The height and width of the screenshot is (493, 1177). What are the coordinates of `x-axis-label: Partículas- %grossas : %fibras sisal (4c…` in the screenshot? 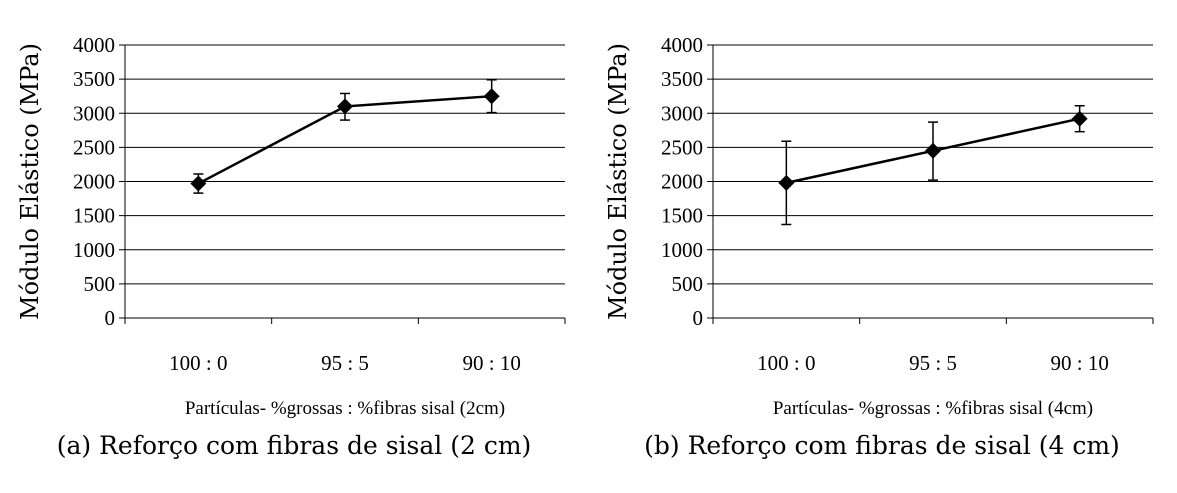 It's located at (933, 408).